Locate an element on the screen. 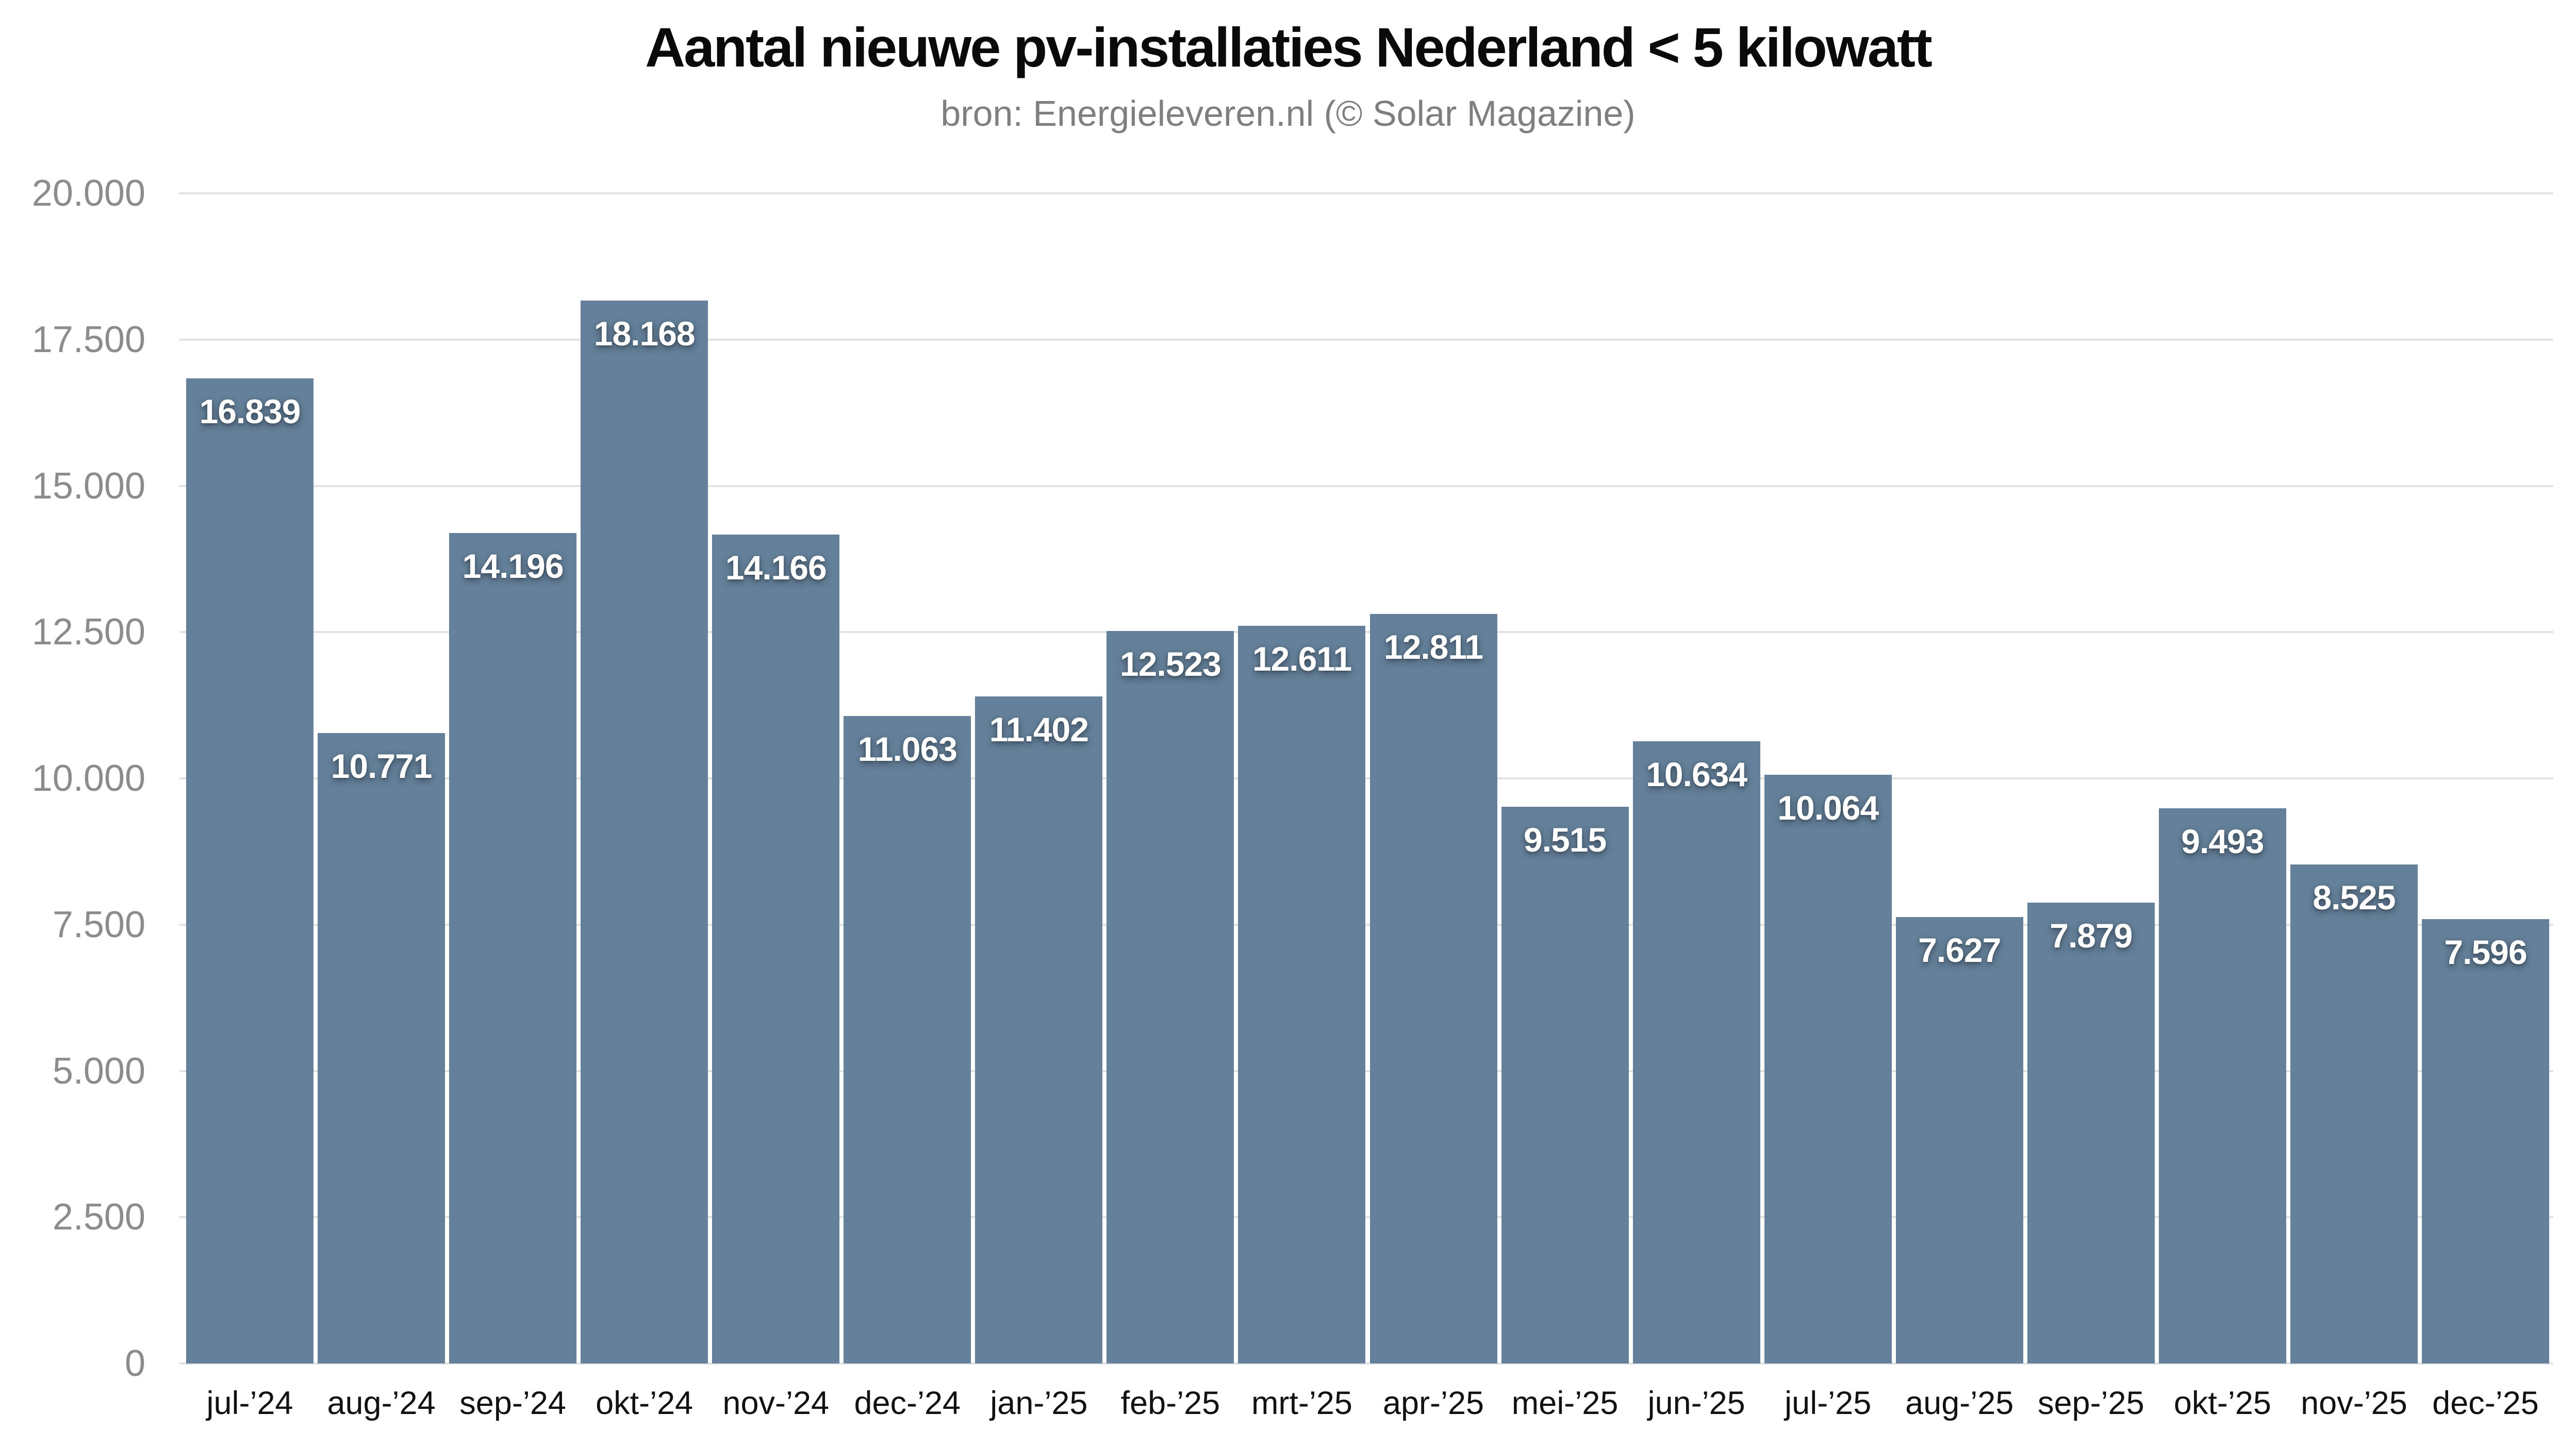 Image resolution: width=2576 pixels, height=1447 pixels. x-axis-tick-label: jun-’25 is located at coordinates (1696, 1403).